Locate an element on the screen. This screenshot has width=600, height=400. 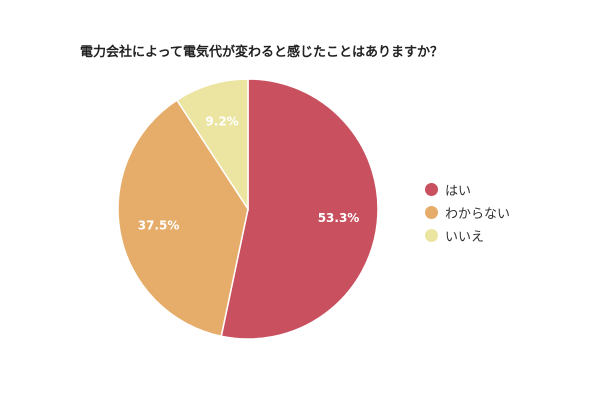
legend-label-no: いいえ is located at coordinates (465, 237).